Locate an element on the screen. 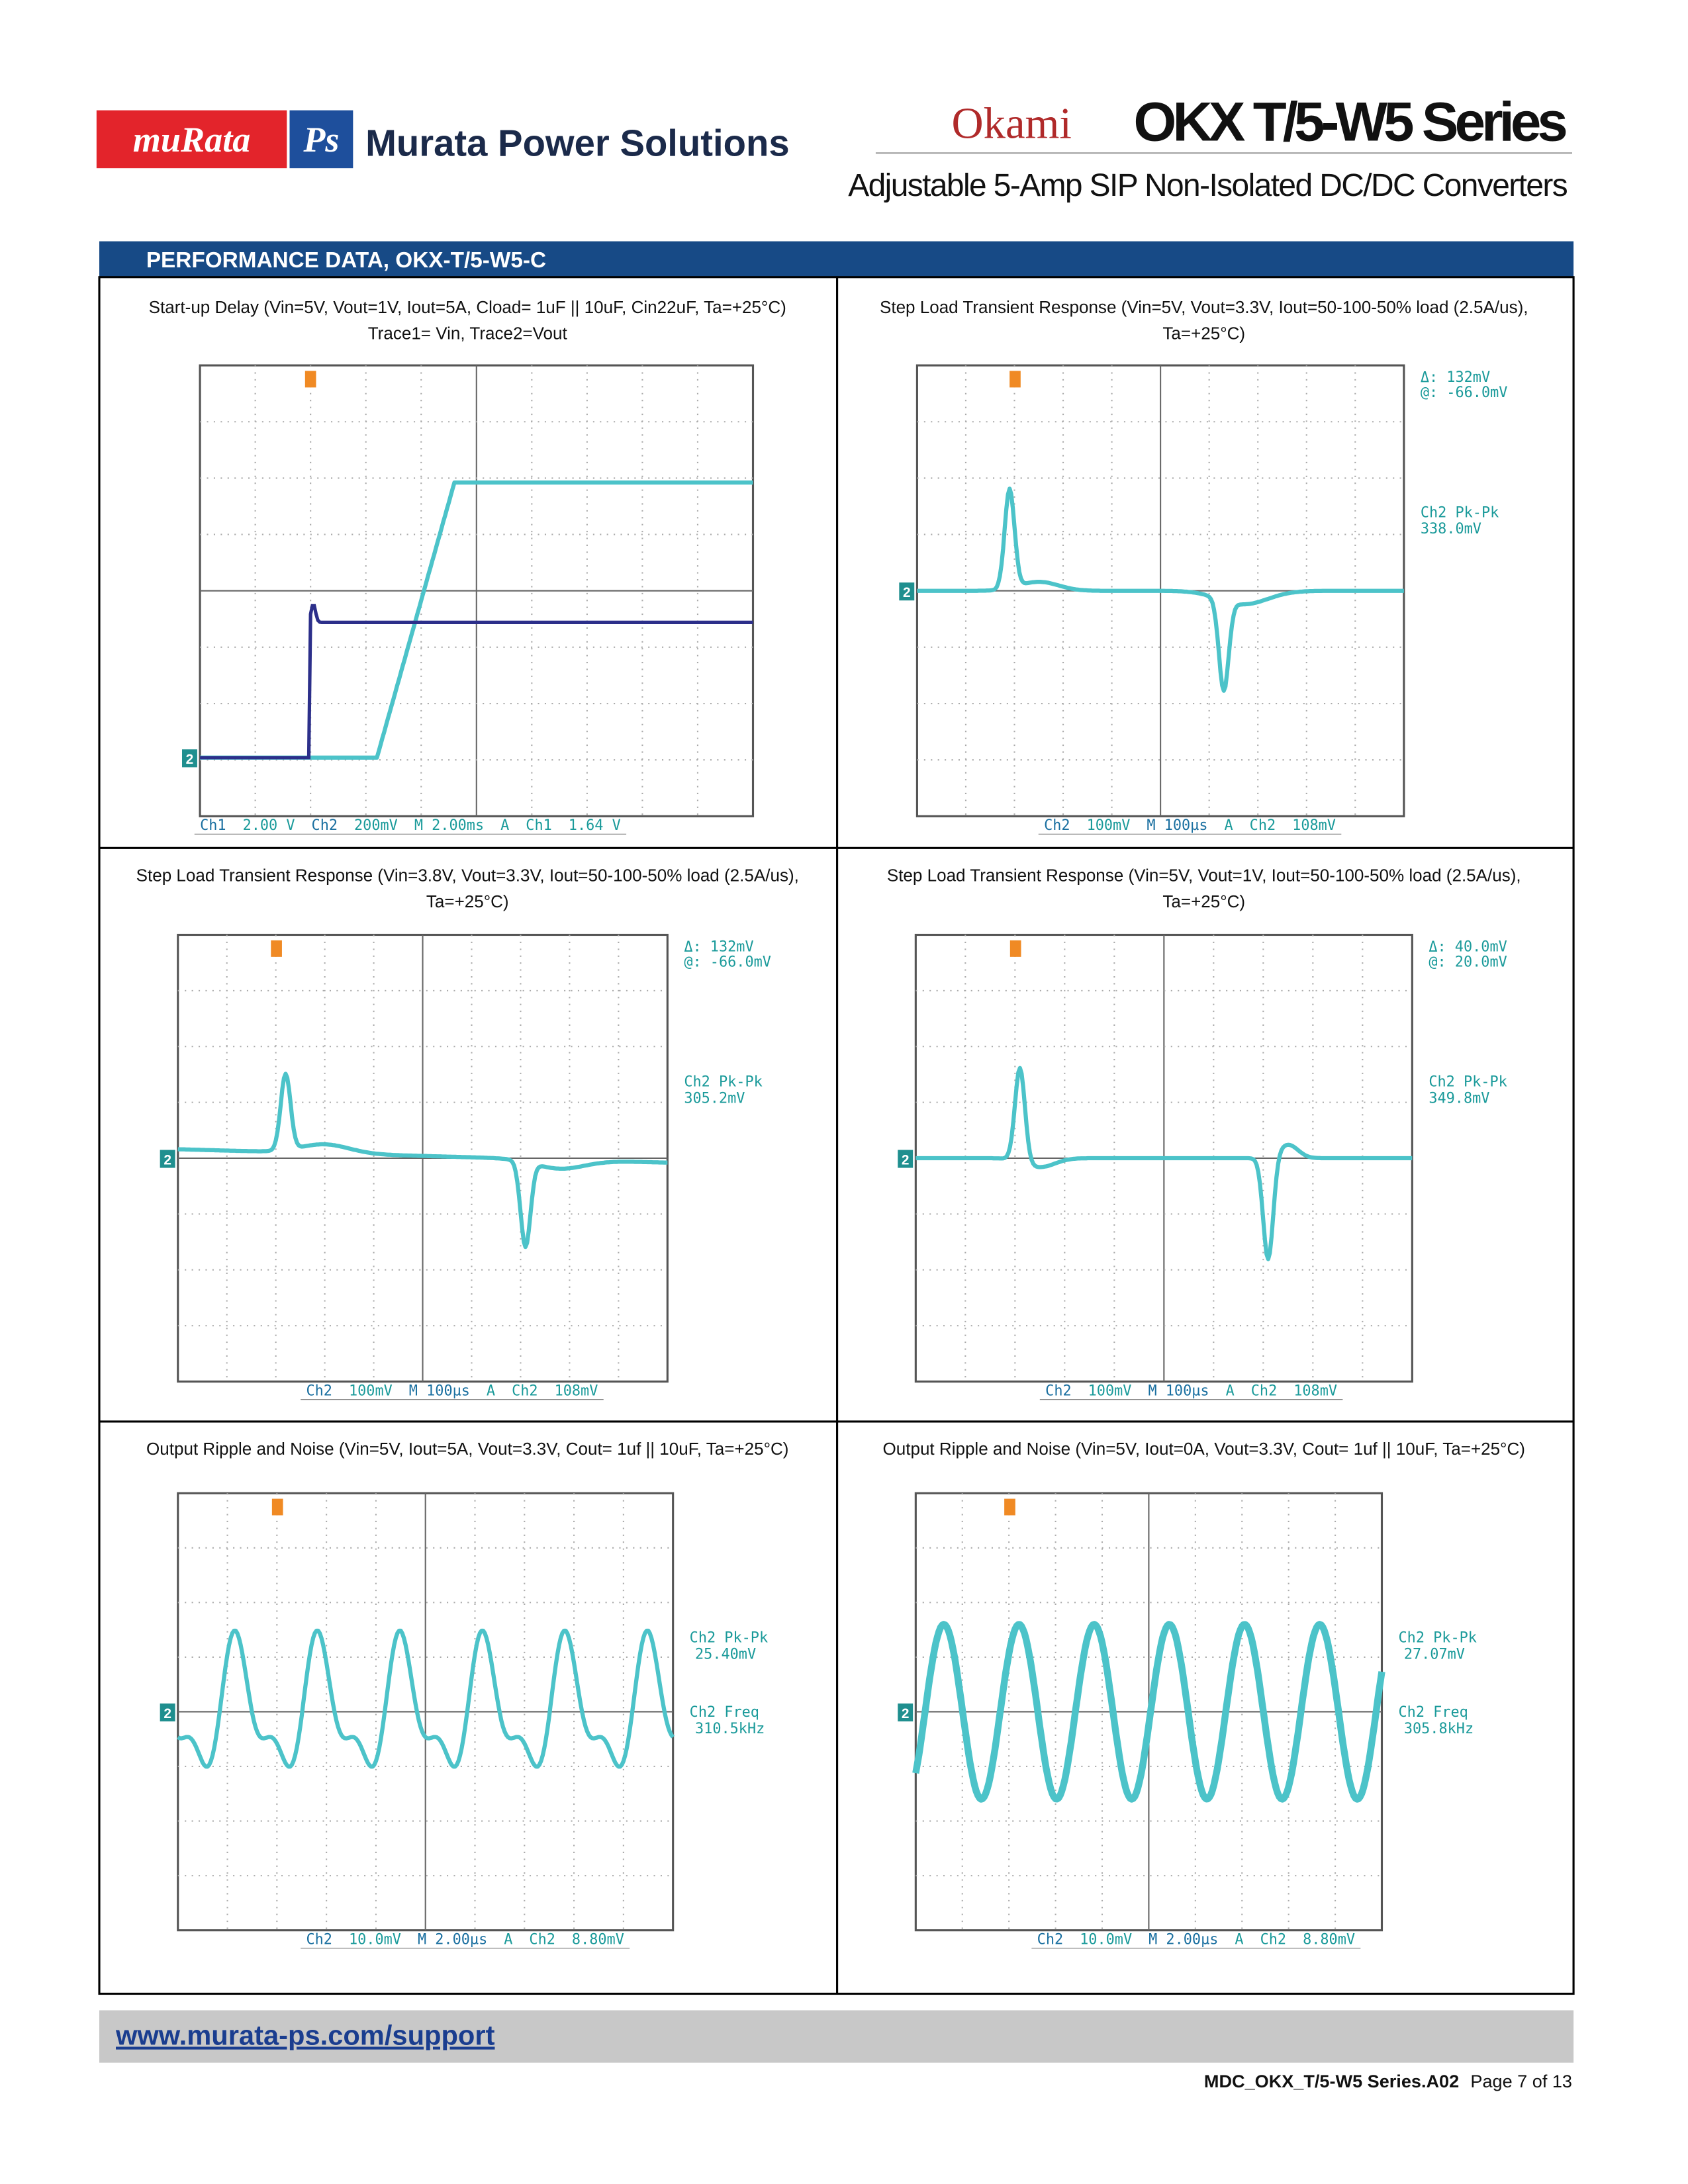  series: OKX T/5-W5 Series is located at coordinates (1351, 121).